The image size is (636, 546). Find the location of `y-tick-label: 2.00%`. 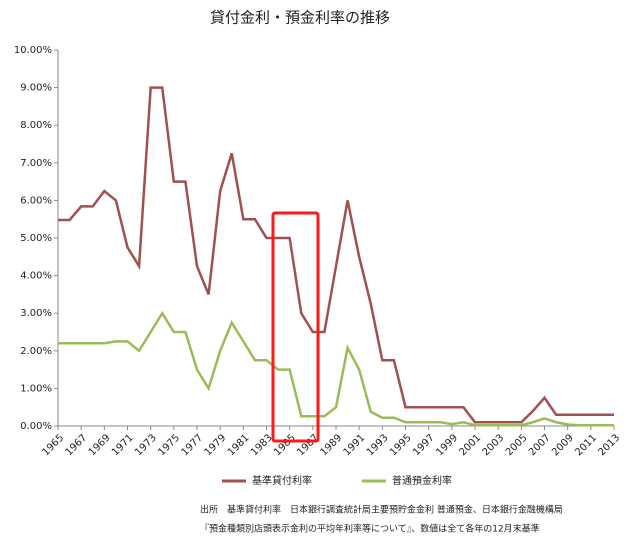

y-tick-label: 2.00% is located at coordinates (36, 351).